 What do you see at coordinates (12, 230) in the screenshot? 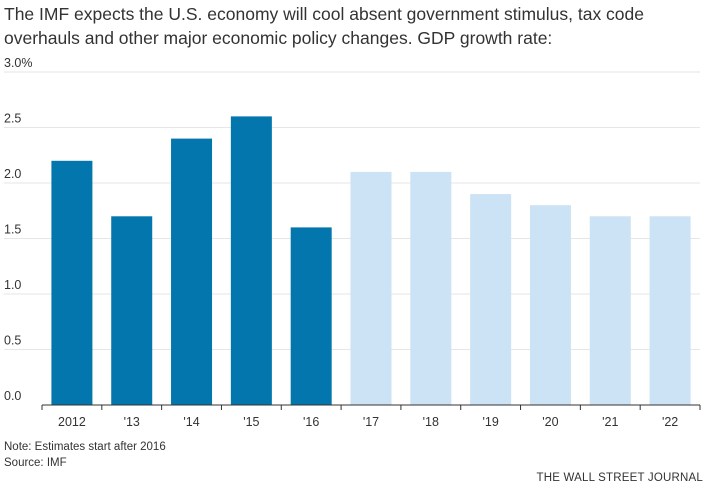
I see `y-tick-label: 1.5` at bounding box center [12, 230].